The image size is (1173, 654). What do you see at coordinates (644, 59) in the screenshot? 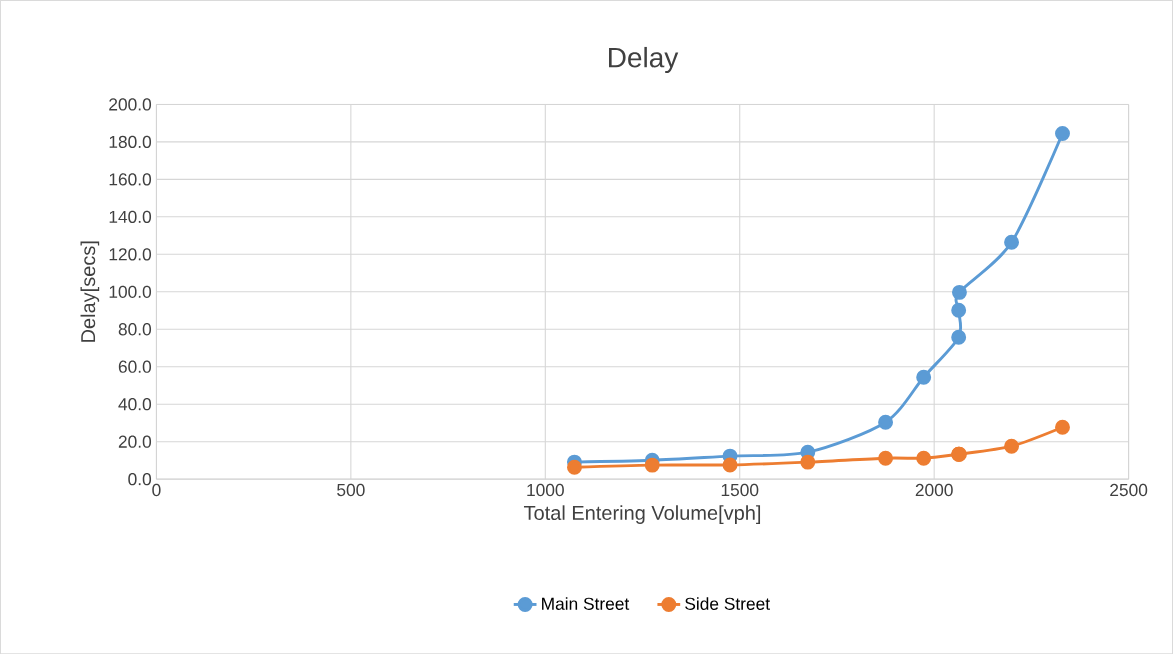
I see `chart-title: Delay` at bounding box center [644, 59].